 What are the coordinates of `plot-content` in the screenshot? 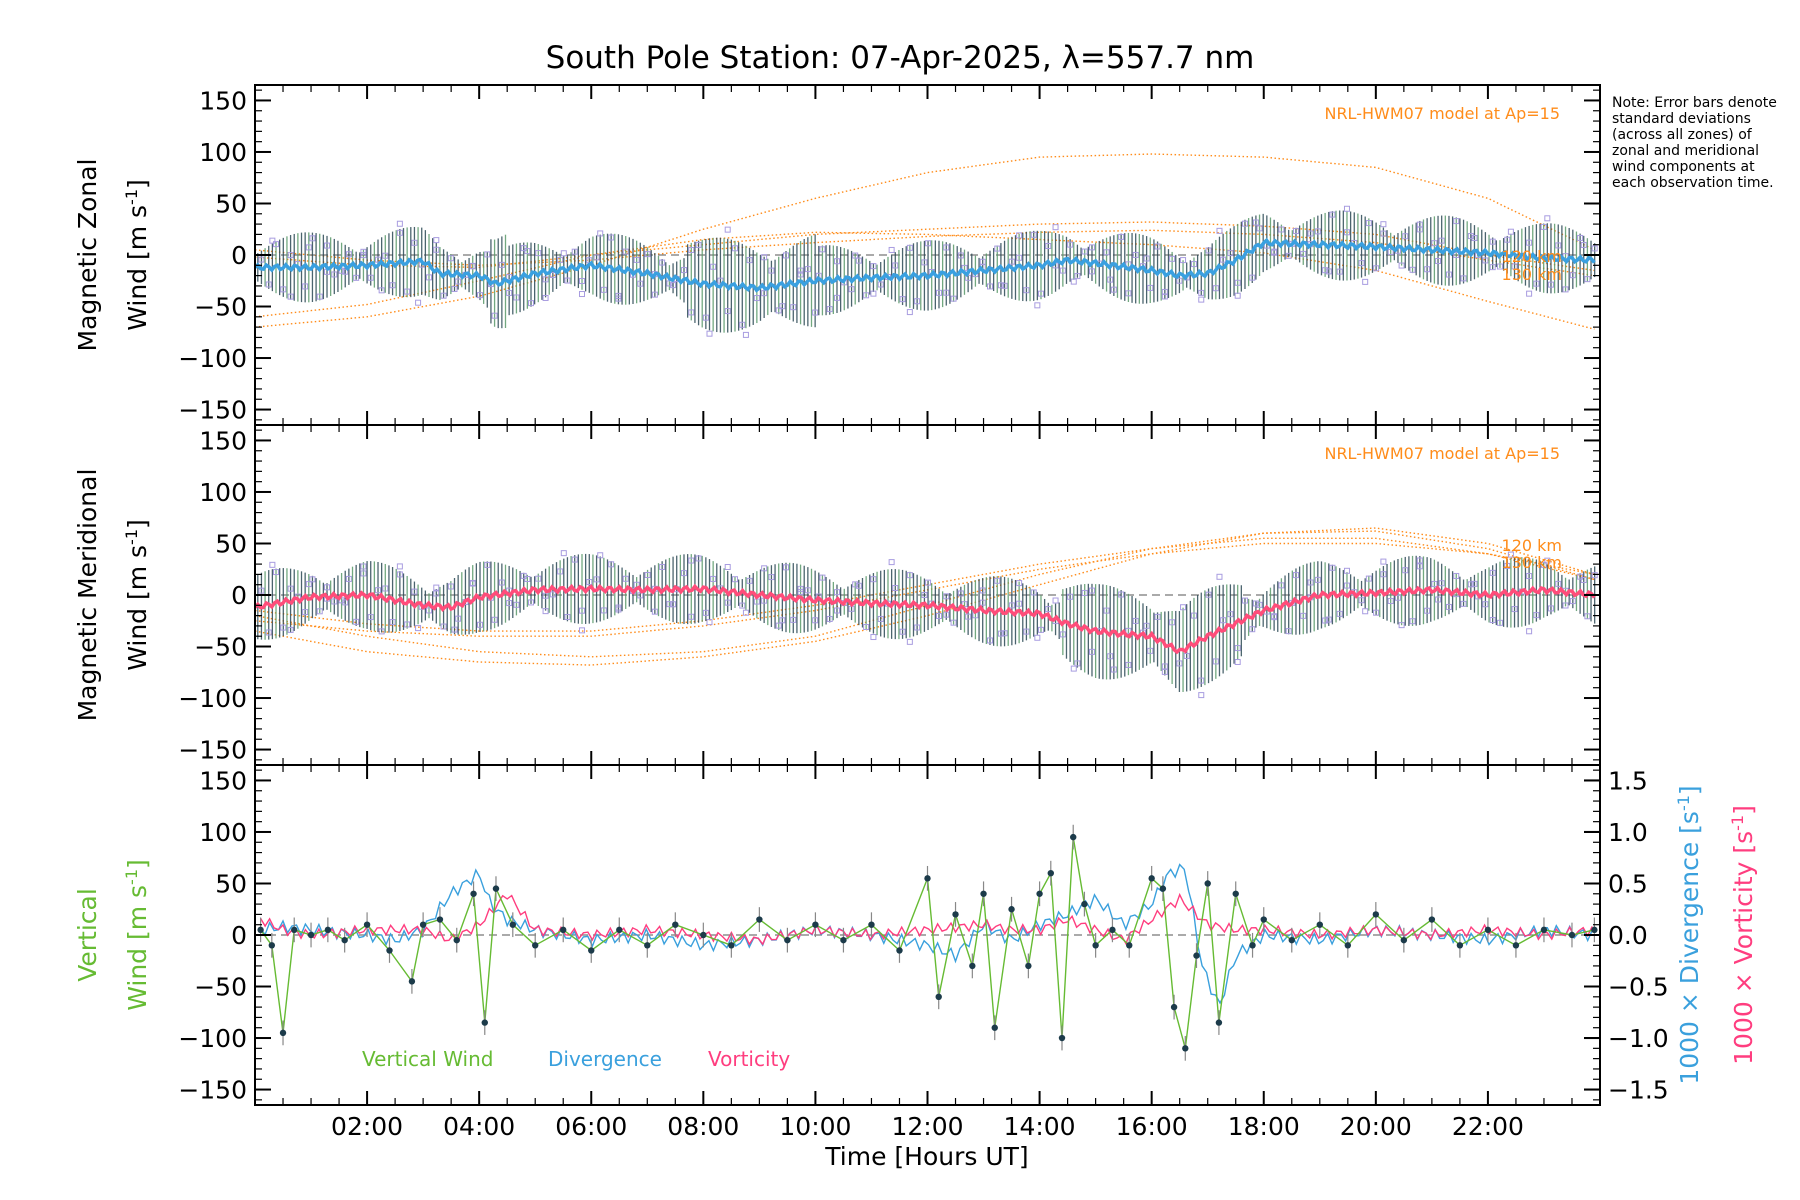 It's located at (927, 942).